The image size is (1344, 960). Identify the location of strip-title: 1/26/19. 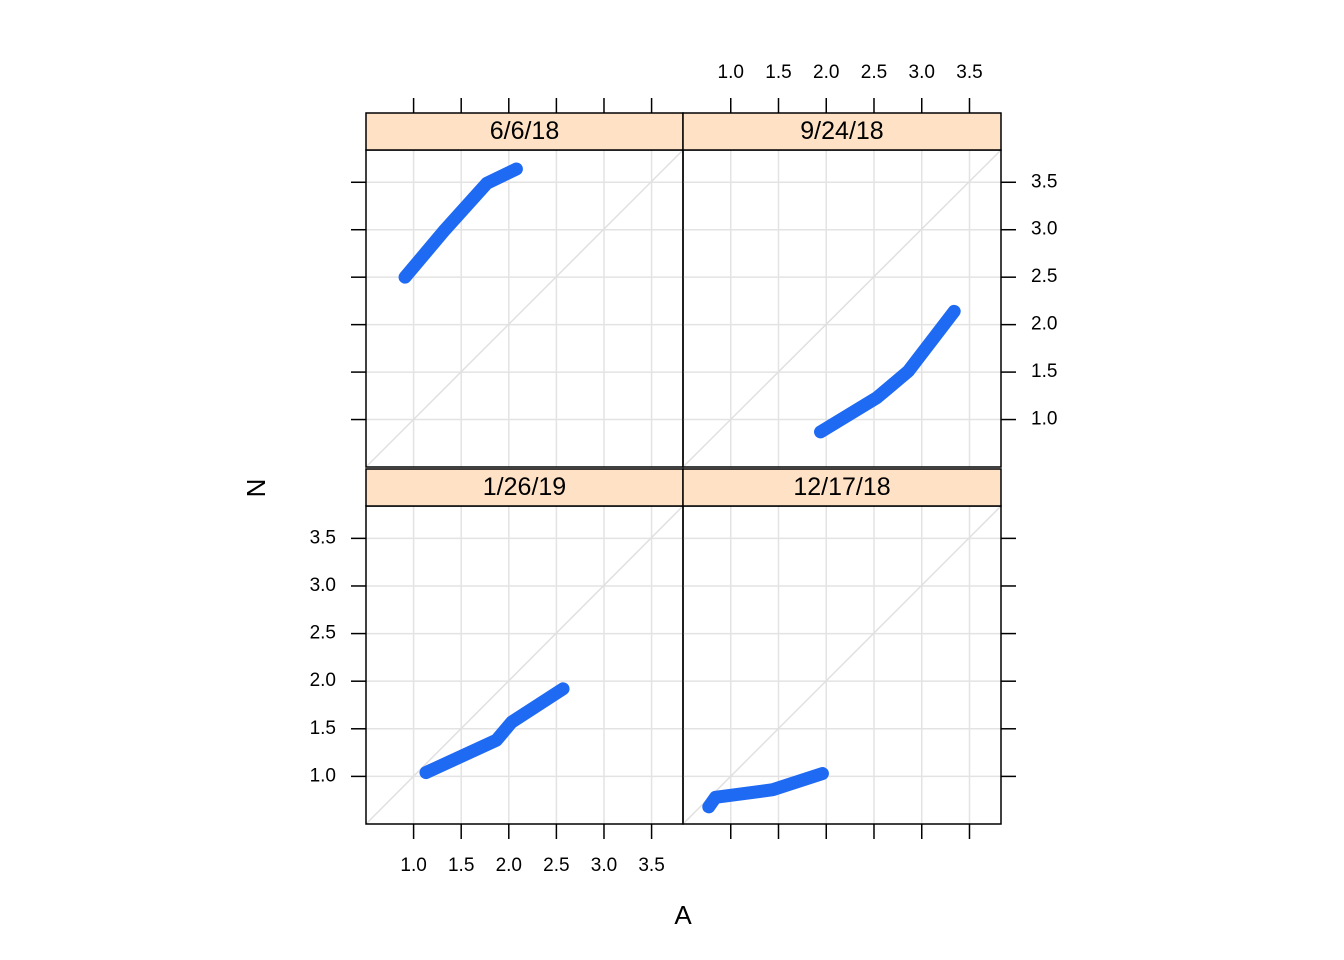
(524, 487).